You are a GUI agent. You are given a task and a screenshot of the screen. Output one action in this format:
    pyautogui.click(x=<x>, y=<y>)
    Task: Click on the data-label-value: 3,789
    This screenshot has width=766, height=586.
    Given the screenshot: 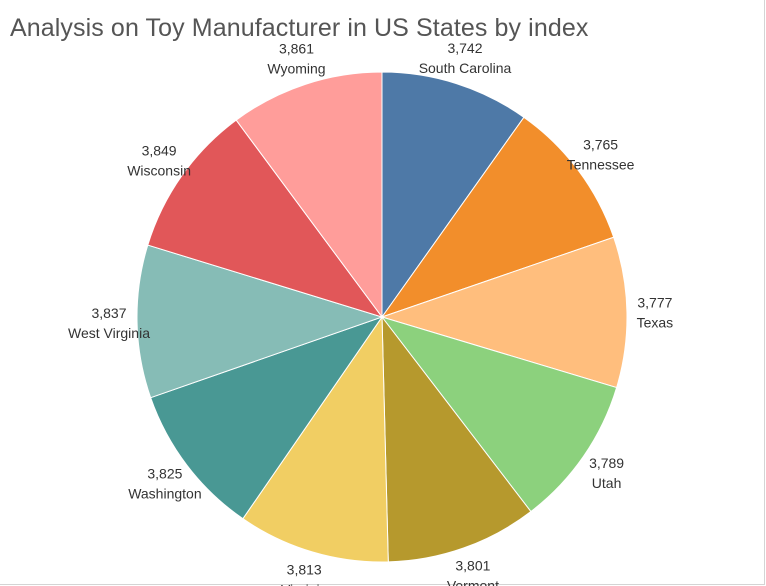 What is the action you would take?
    pyautogui.click(x=606, y=463)
    